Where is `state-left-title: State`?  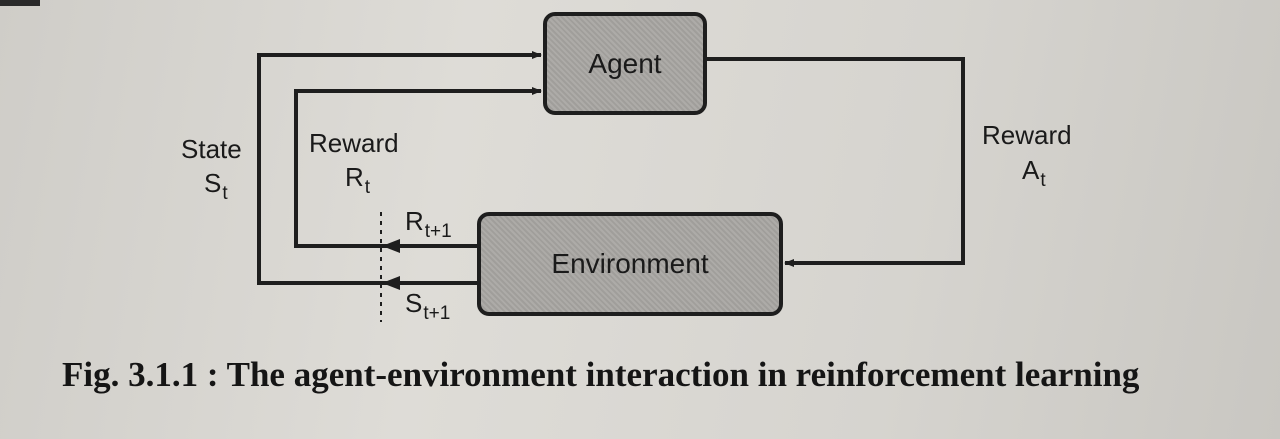 state-left-title: State is located at coordinates (211, 149).